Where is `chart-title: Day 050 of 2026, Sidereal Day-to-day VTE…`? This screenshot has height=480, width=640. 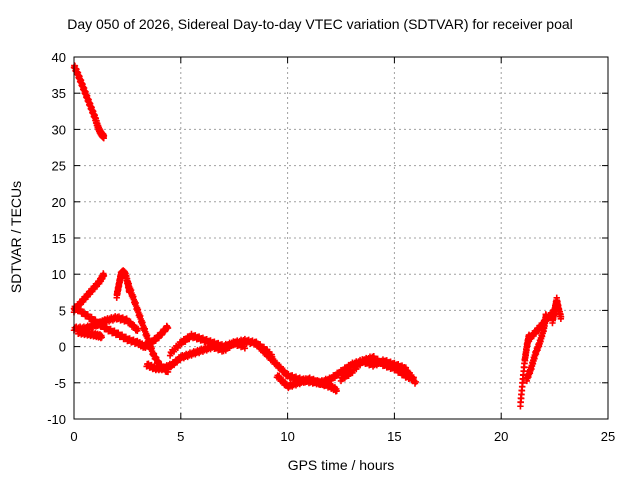
chart-title: Day 050 of 2026, Sidereal Day-to-day VTE… is located at coordinates (320, 24).